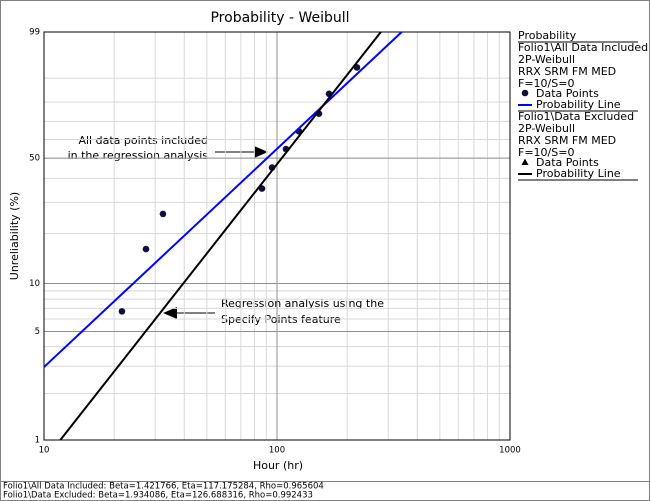 The height and width of the screenshot is (501, 650). I want to click on x-tick-label: 10, so click(44, 451).